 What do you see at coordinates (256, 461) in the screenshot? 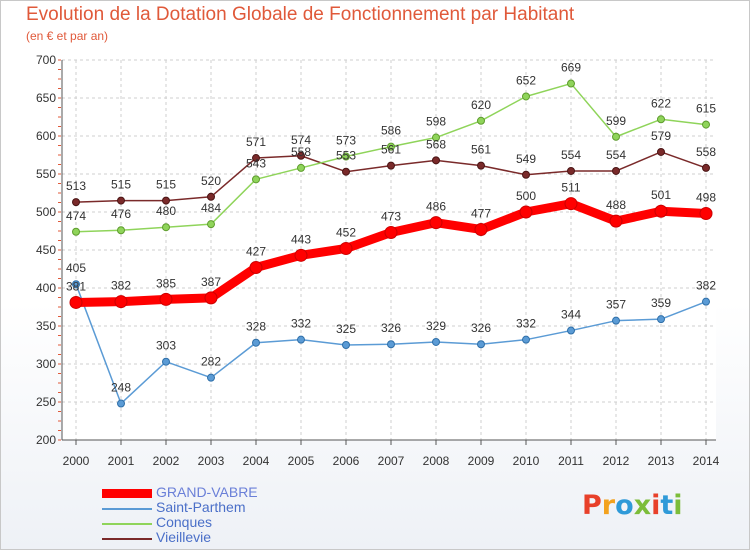
I see `x-tick-label: 2004` at bounding box center [256, 461].